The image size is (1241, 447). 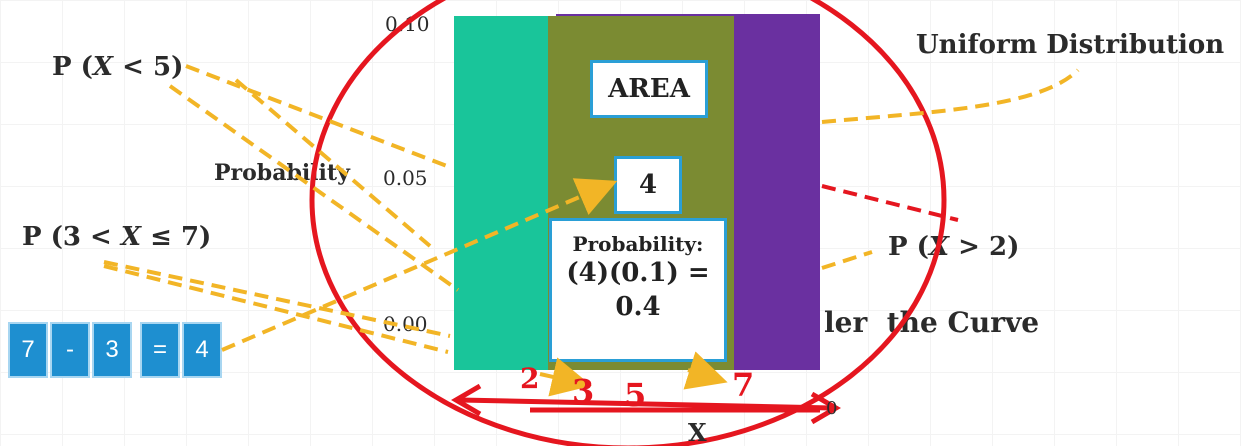 What do you see at coordinates (984, 247) in the screenshot?
I see `event-rest: > 2)` at bounding box center [984, 247].